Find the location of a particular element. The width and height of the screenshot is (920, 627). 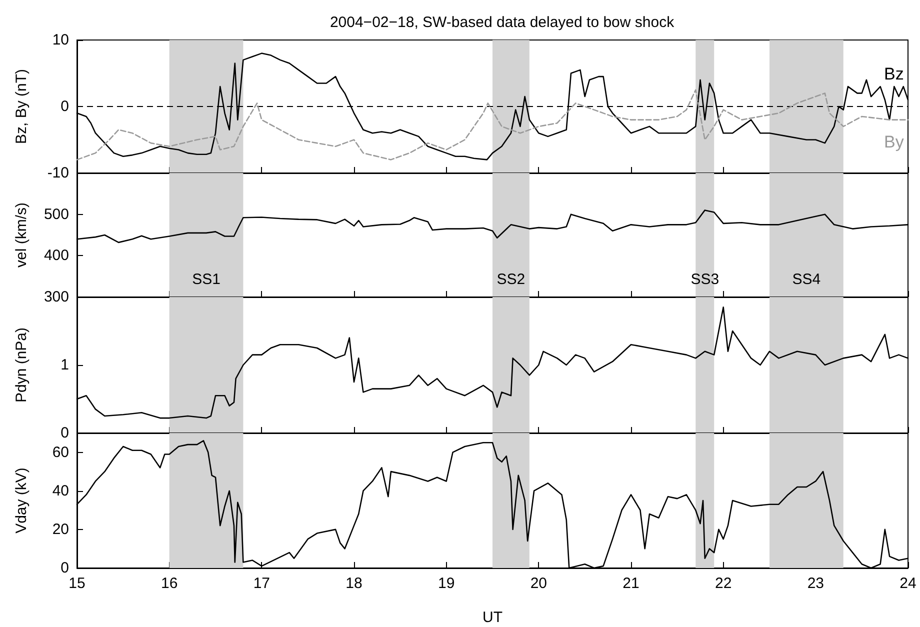

y-tick-label: 300 is located at coordinates (56, 297).